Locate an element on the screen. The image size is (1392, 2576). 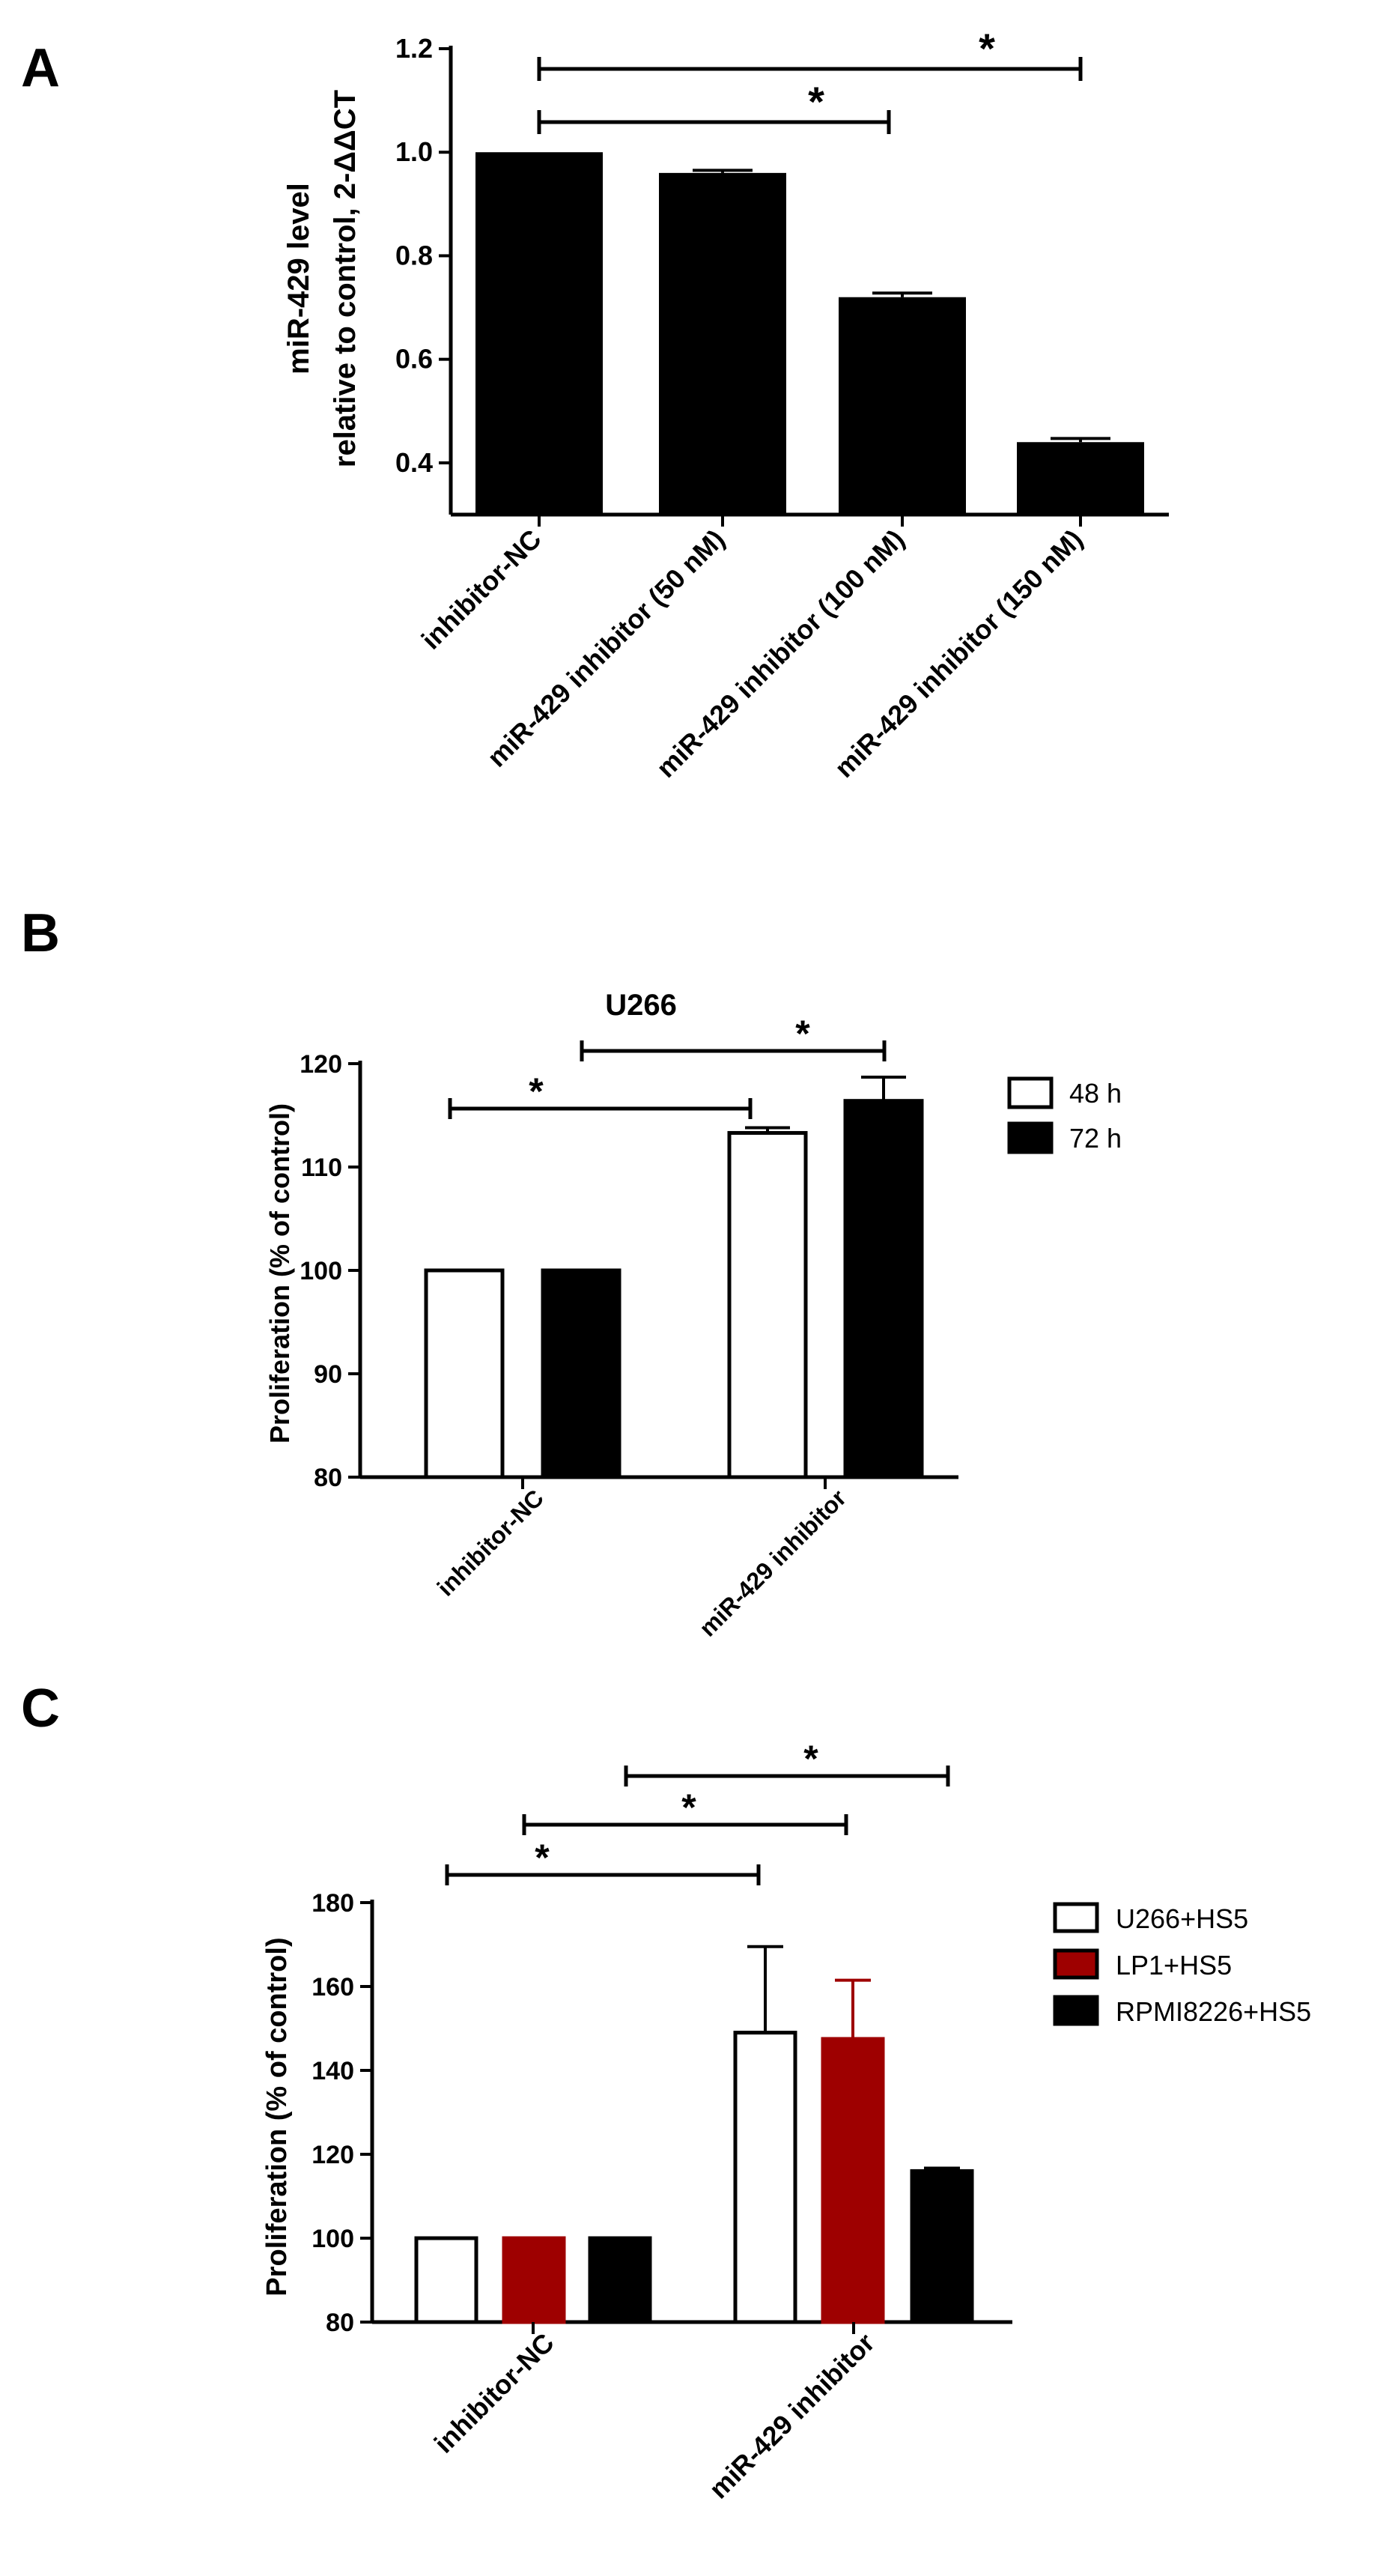
panel-letter-c: C is located at coordinates (40, 1709).